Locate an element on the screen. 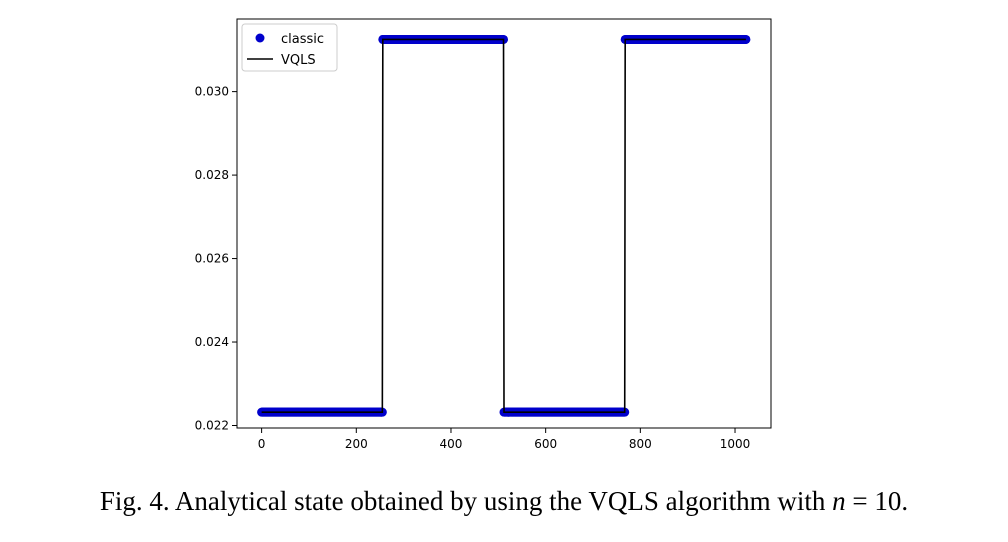 This screenshot has width=1008, height=542. x-tick-label: 600 is located at coordinates (545, 444).